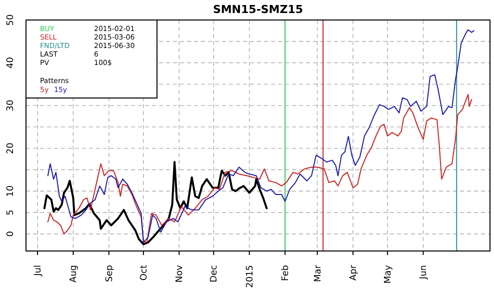 Image resolution: width=494 pixels, height=295 pixels. I want to click on y-tick-label: 20, so click(11, 148).